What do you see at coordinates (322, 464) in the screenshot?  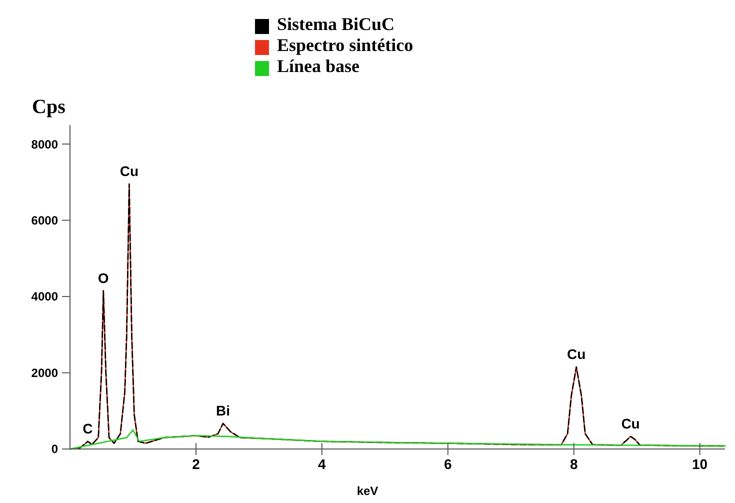 I see `x-tick-label: 4` at bounding box center [322, 464].